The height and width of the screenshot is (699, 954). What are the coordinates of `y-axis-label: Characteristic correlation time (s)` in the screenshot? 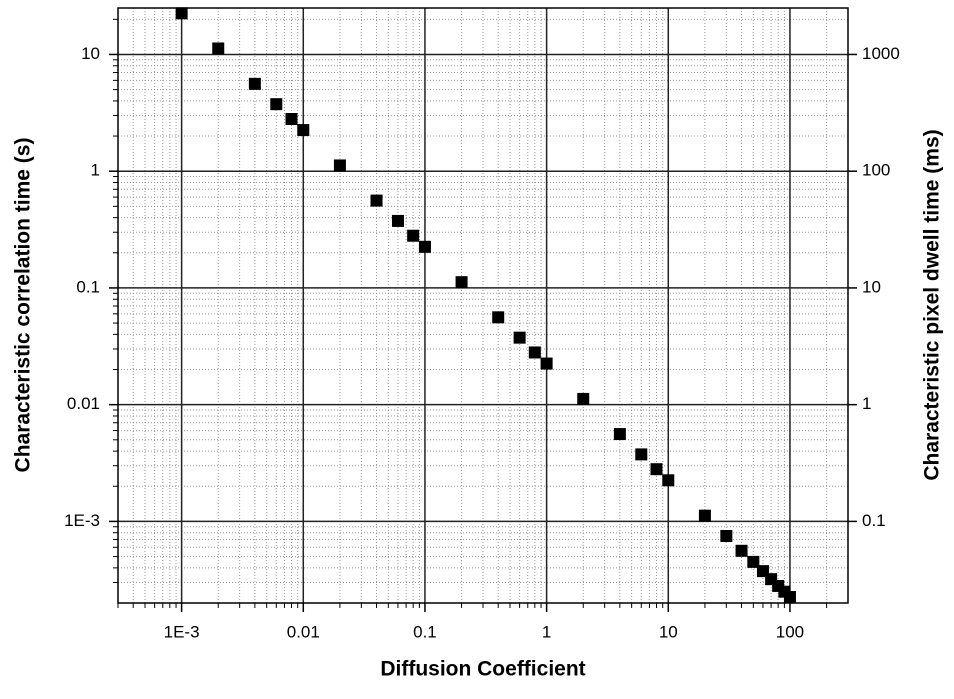 It's located at (23, 305).